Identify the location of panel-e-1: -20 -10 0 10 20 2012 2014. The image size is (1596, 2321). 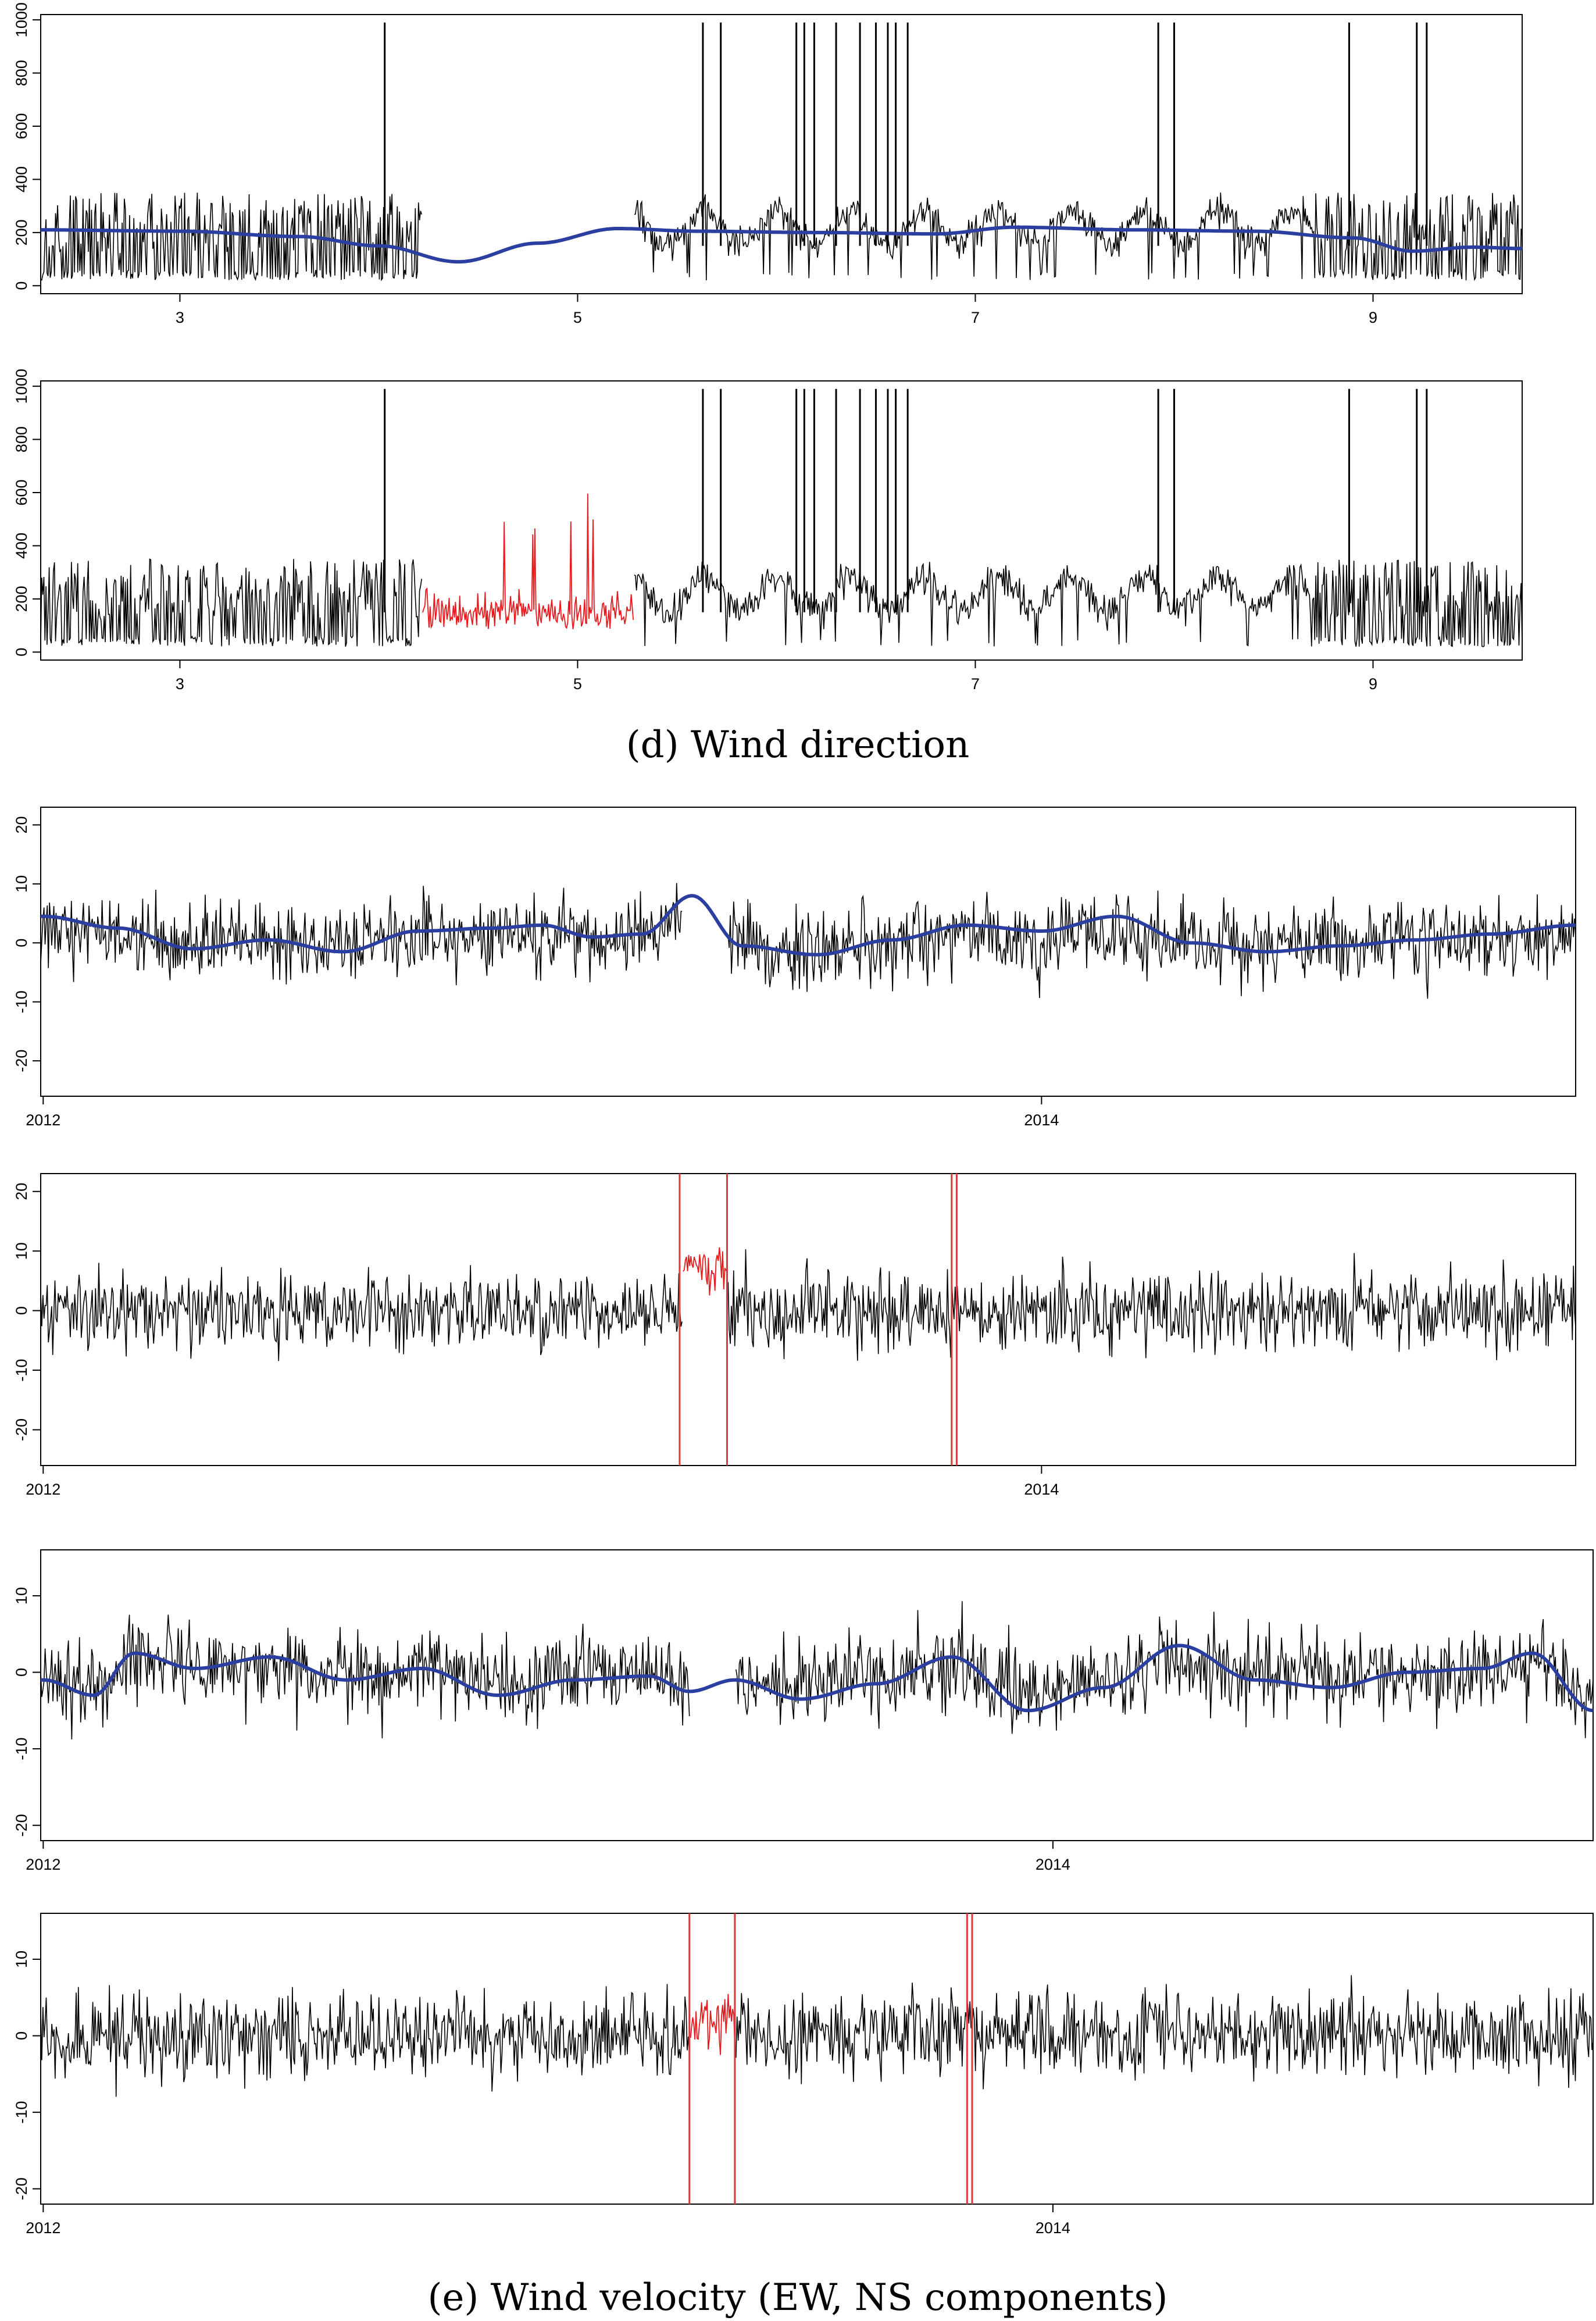
(795, 968).